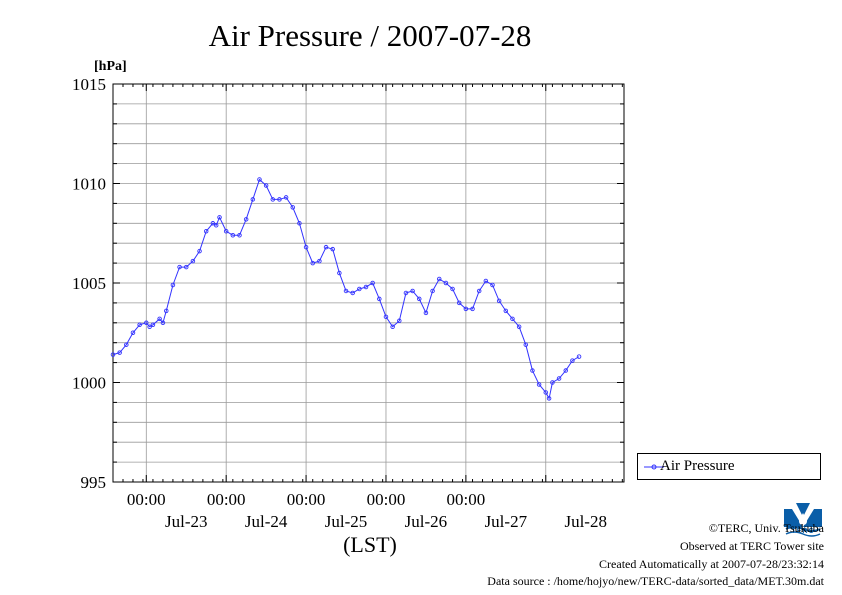  Describe the element at coordinates (585, 521) in the screenshot. I see `x-tick-label-date: Jul-28` at that location.